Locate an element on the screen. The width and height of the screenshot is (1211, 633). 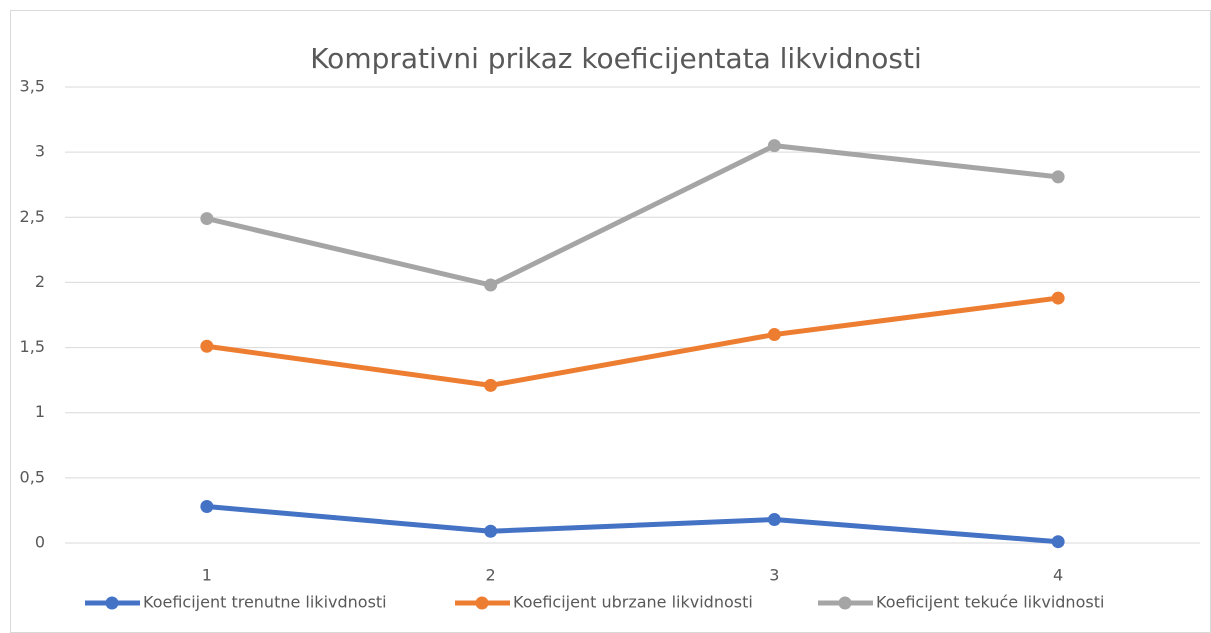
y-tick-label: 0 is located at coordinates (40, 542).